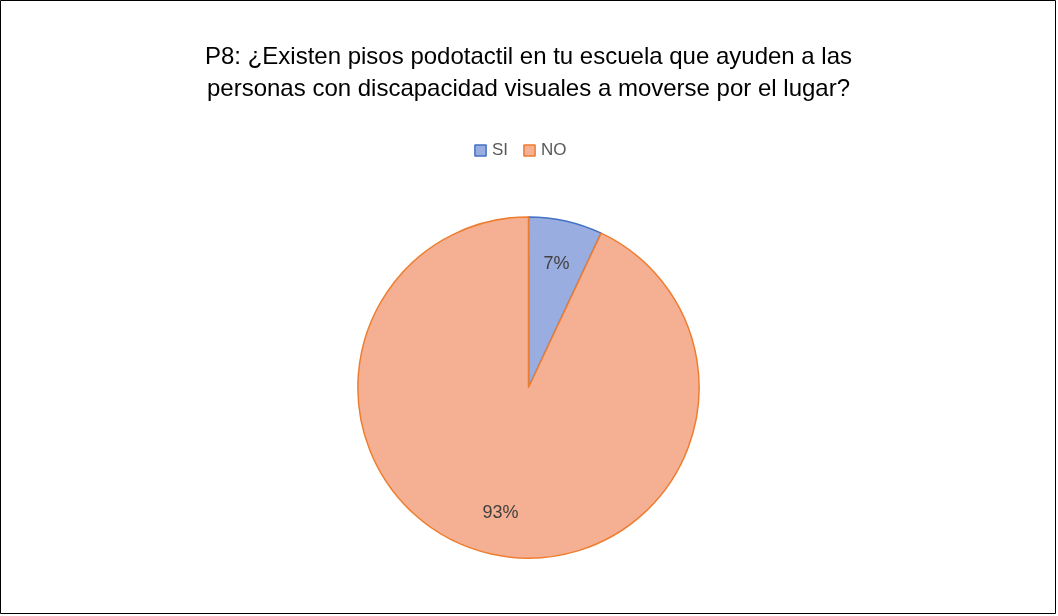 The height and width of the screenshot is (616, 1058). I want to click on data-label: 93%, so click(500, 512).